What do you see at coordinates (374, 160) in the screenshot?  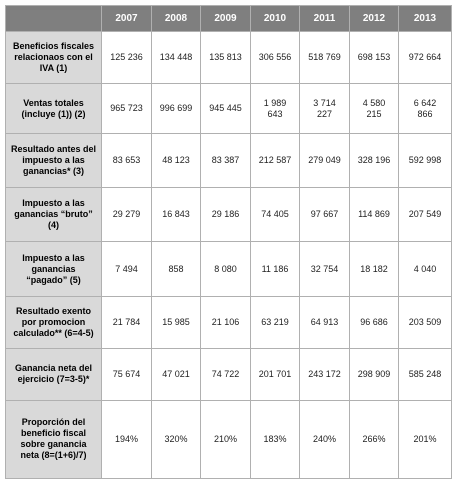 I see `value-cell: 328 196` at bounding box center [374, 160].